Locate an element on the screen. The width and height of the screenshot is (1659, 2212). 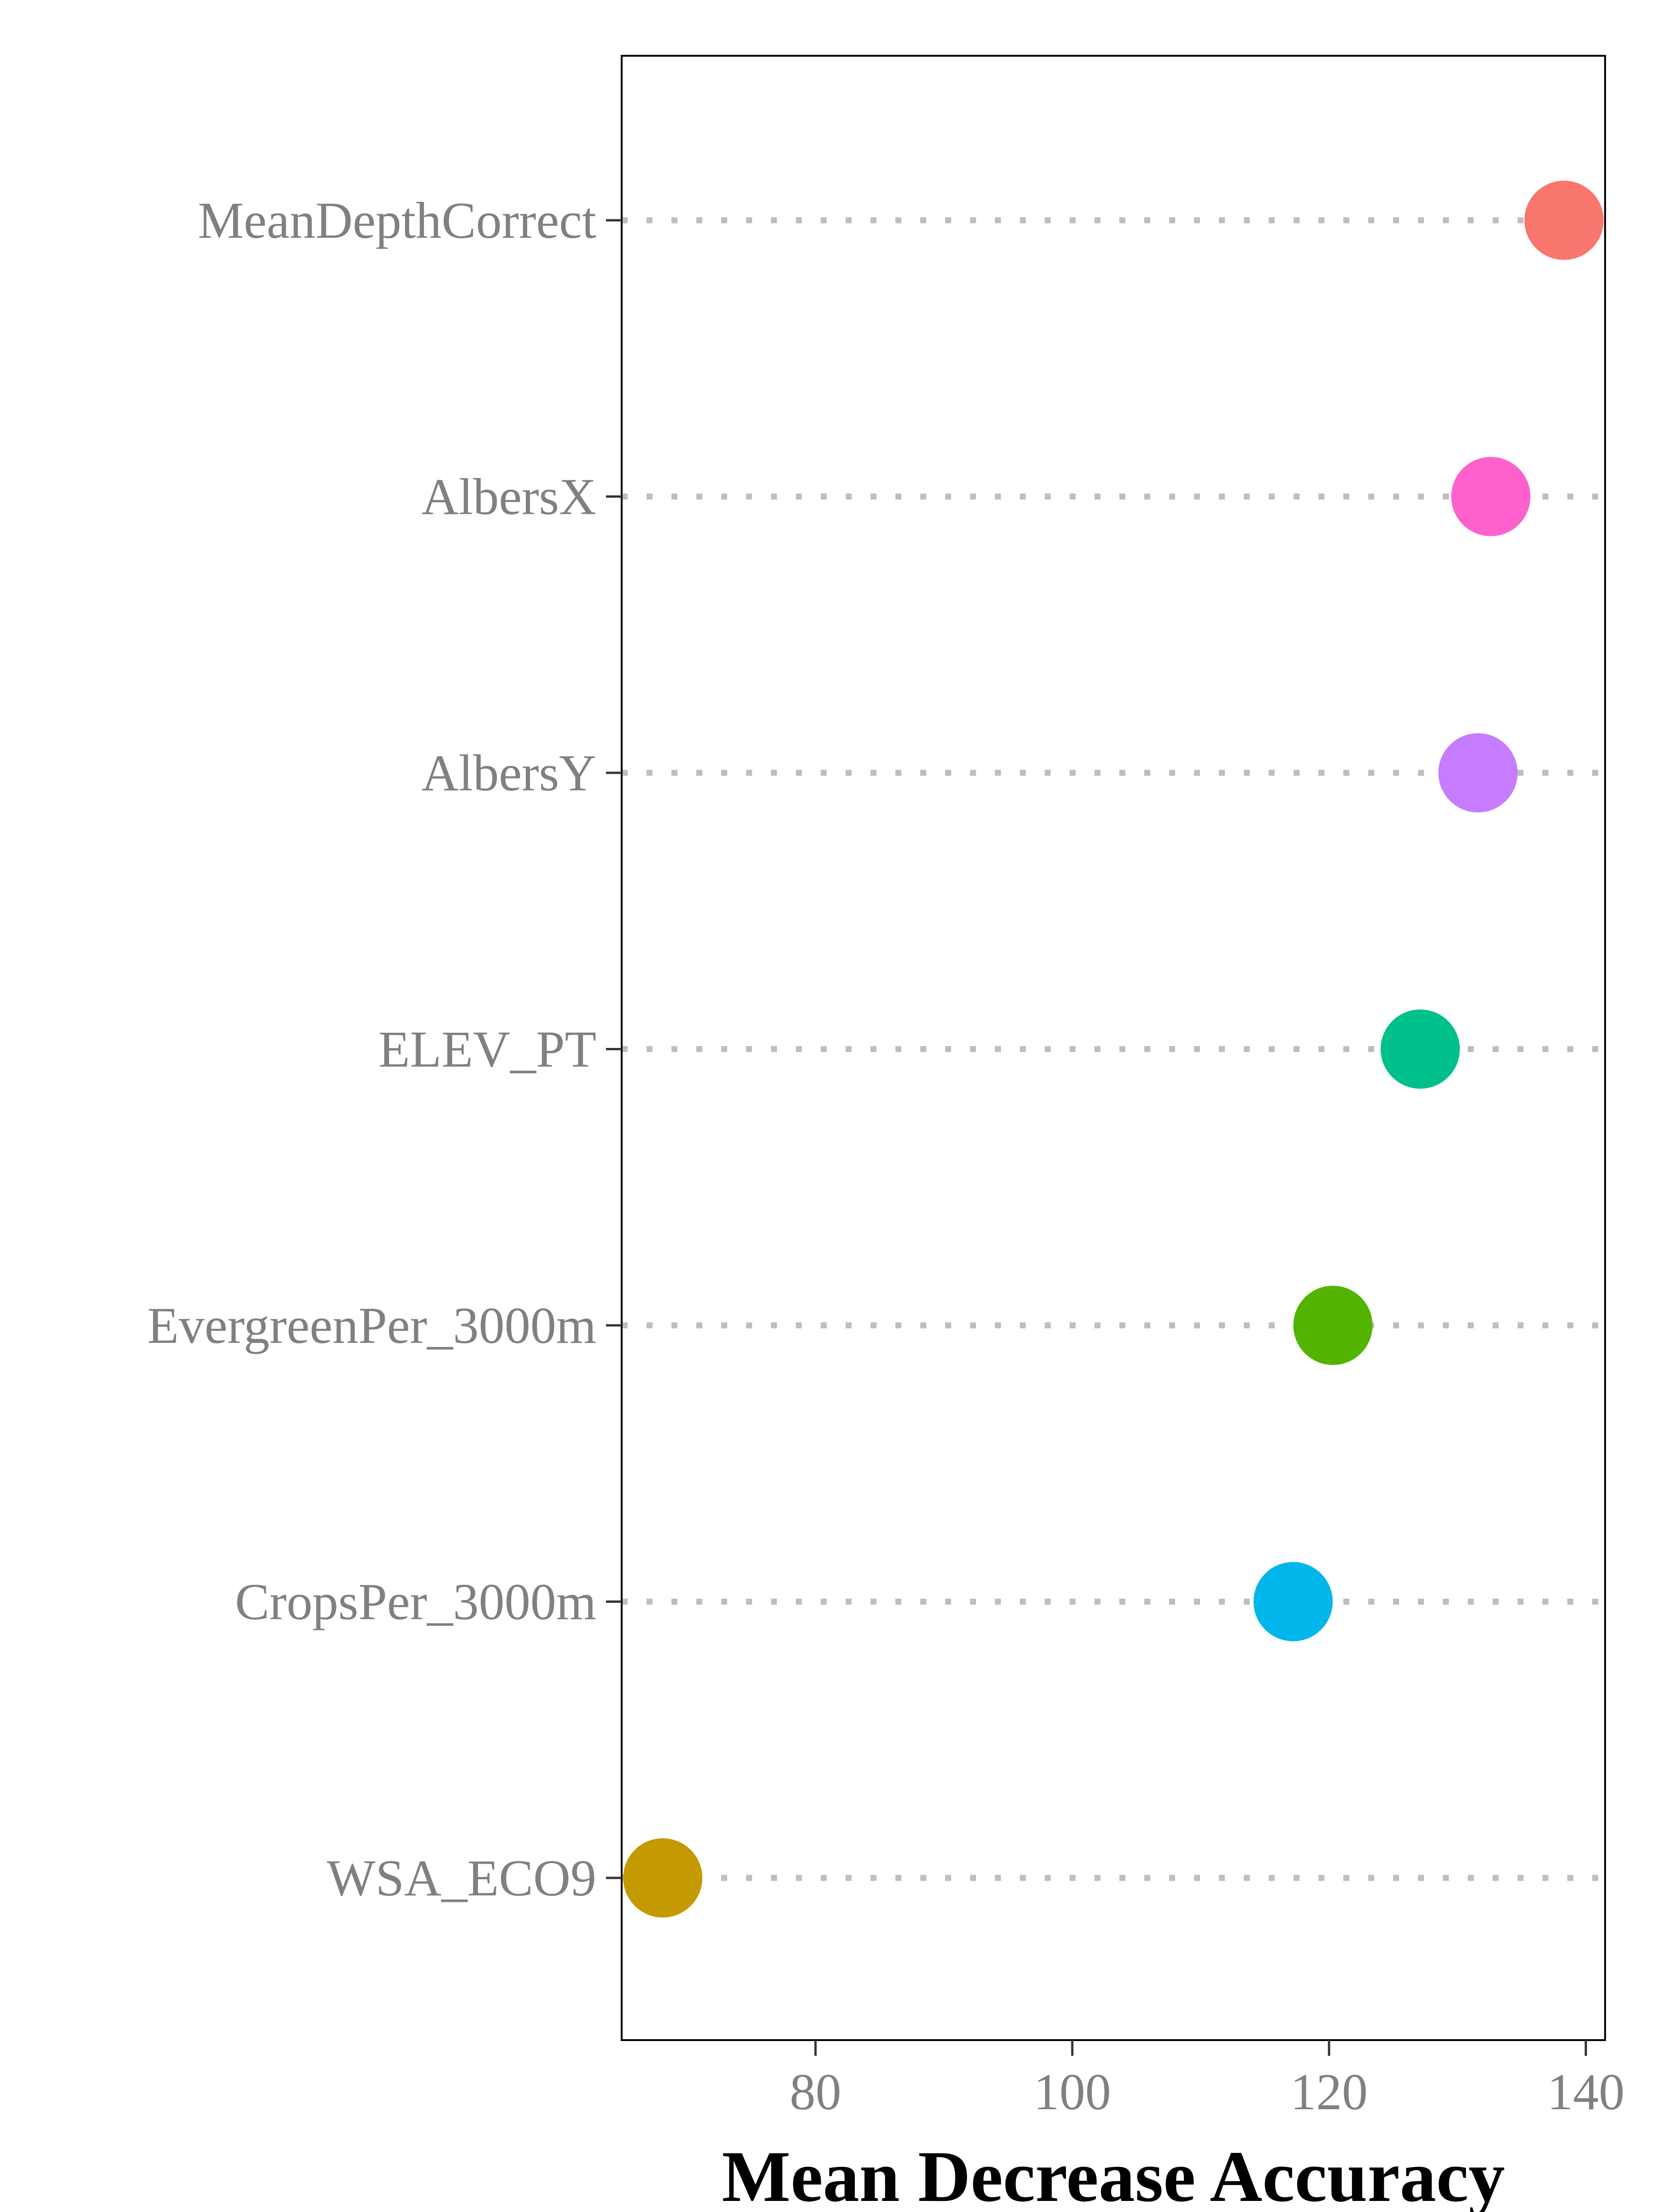
y-axis-ticks is located at coordinates (614, 1049).